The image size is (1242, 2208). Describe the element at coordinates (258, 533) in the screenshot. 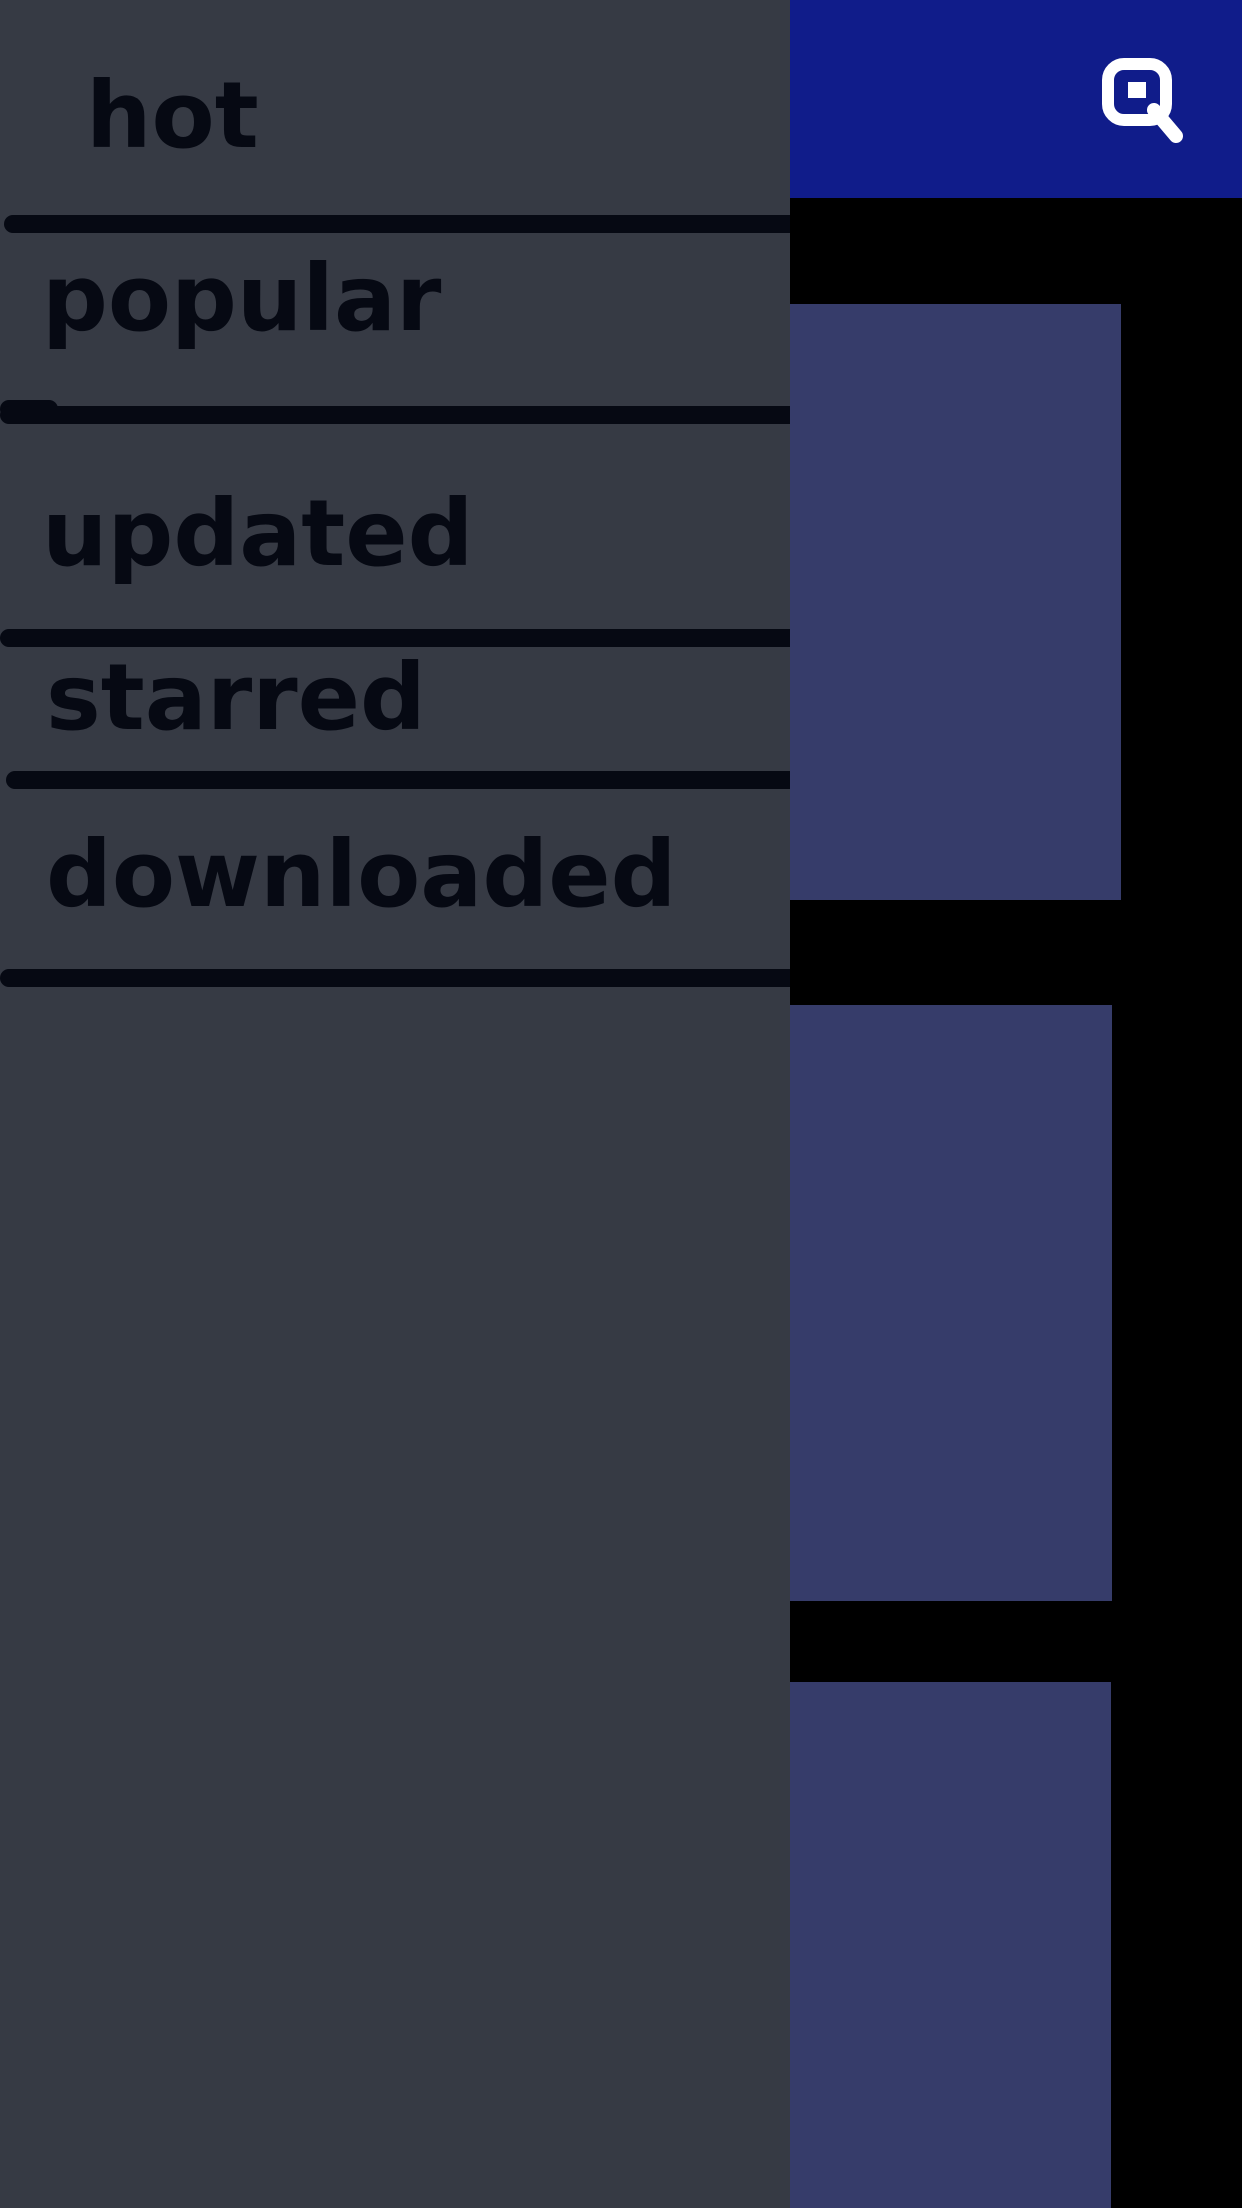

I see `drawer-item-updated: updated` at that location.